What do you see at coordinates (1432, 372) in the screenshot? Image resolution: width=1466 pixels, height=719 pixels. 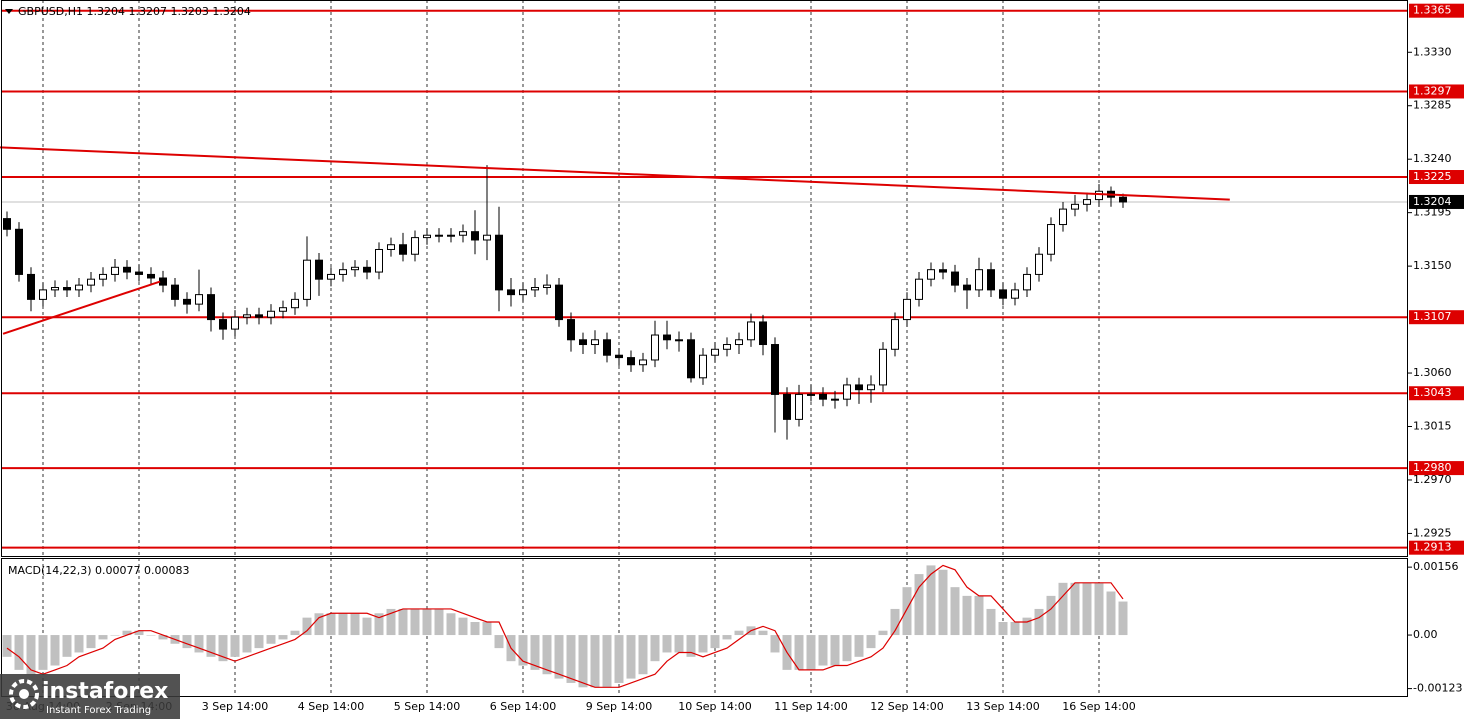 I see `y-tick-label: 1.3060` at bounding box center [1432, 372].